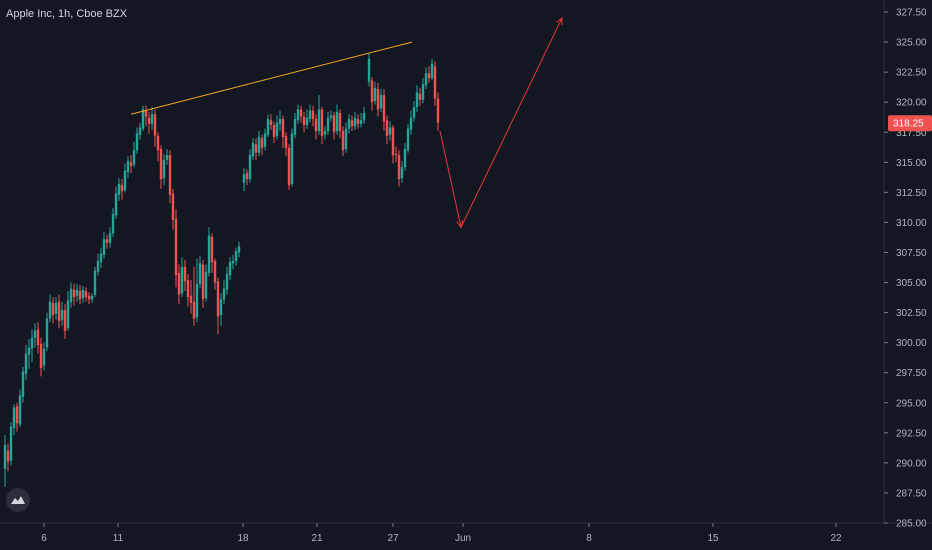 This screenshot has width=932, height=550. Describe the element at coordinates (911, 163) in the screenshot. I see `price-axis-tick-label: 315.00` at that location.